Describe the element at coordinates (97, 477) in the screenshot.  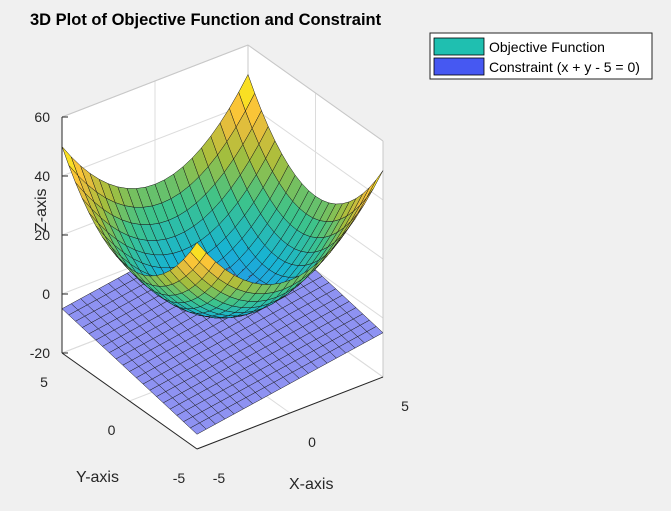
I see `y-axis-label: Y-axis` at that location.